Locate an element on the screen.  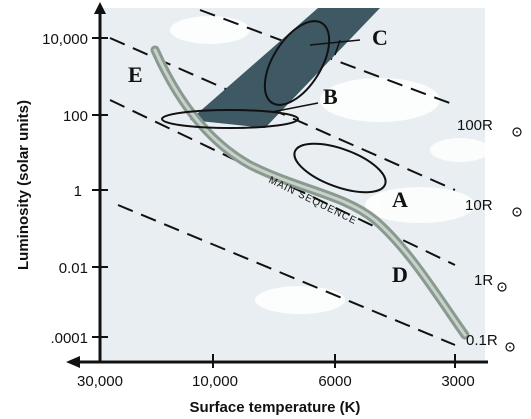
x-tick-label: 10,000 is located at coordinates (215, 381).